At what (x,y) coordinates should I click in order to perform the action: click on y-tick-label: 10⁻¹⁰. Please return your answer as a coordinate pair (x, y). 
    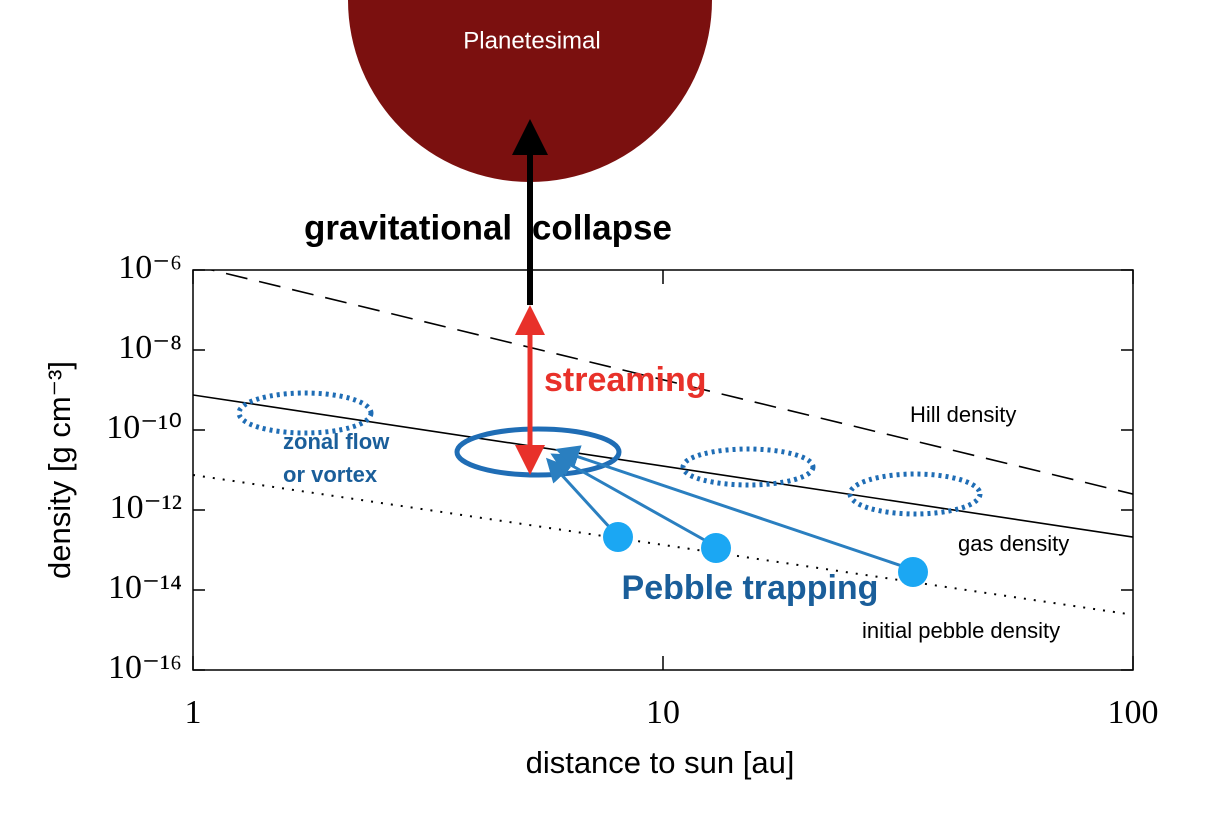
    Looking at the image, I should click on (144, 427).